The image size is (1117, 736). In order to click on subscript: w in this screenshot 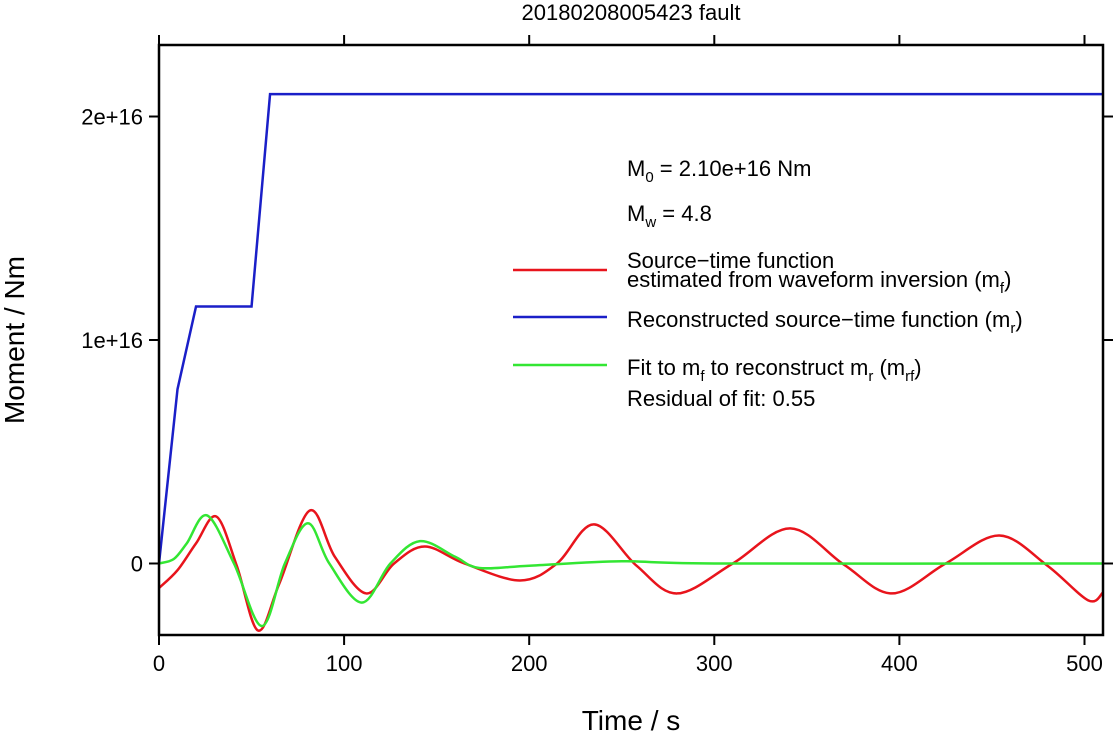, I will do `click(650, 222)`.